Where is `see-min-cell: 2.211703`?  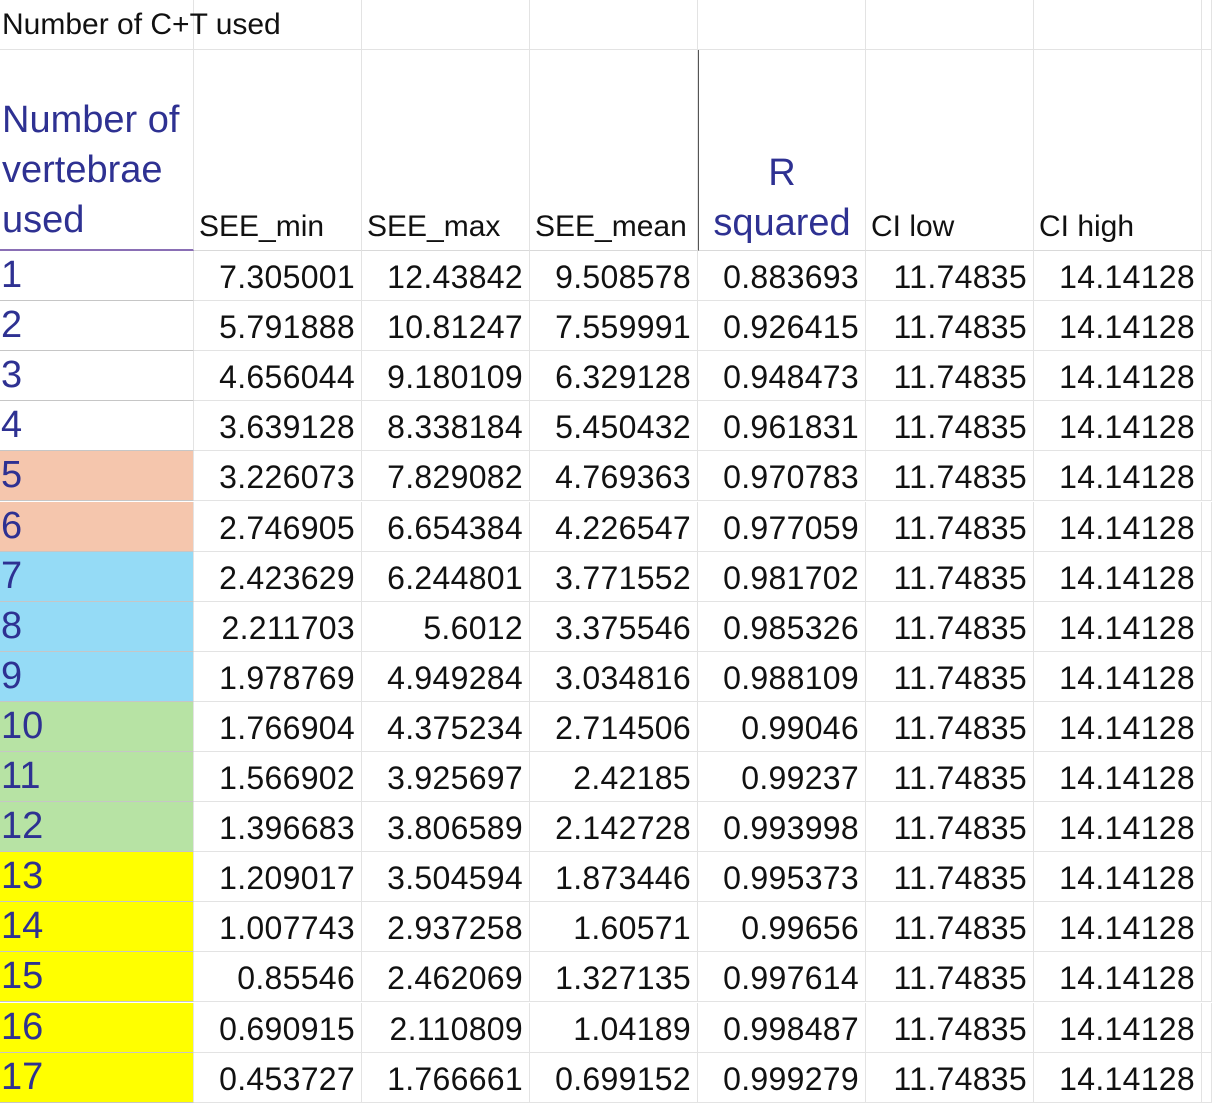
see-min-cell: 2.211703 is located at coordinates (278, 626).